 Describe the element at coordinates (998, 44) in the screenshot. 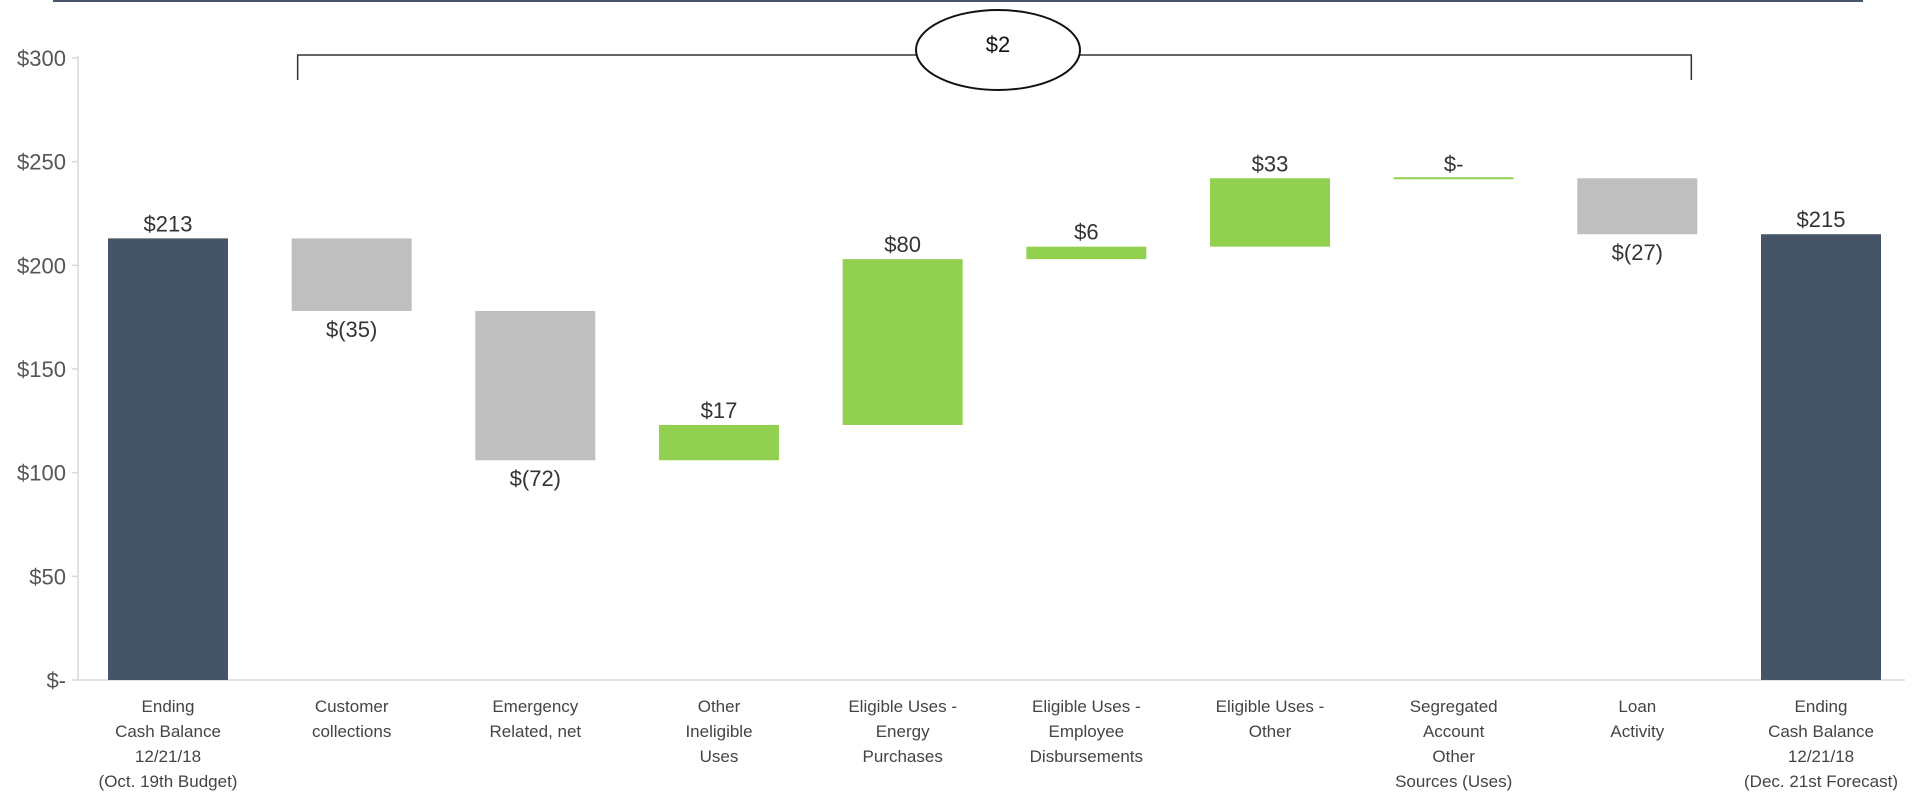

I see `bracket-value-label: $2` at that location.